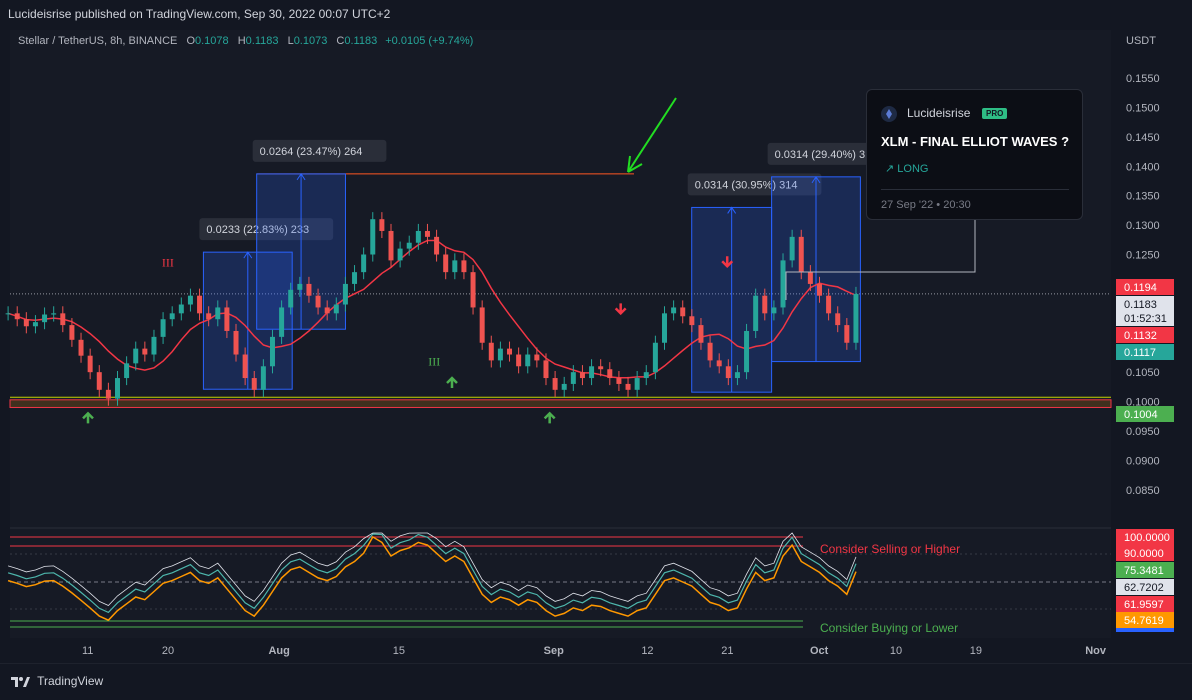 Image resolution: width=1192 pixels, height=700 pixels. I want to click on x-tick-label-1: 20, so click(168, 651).